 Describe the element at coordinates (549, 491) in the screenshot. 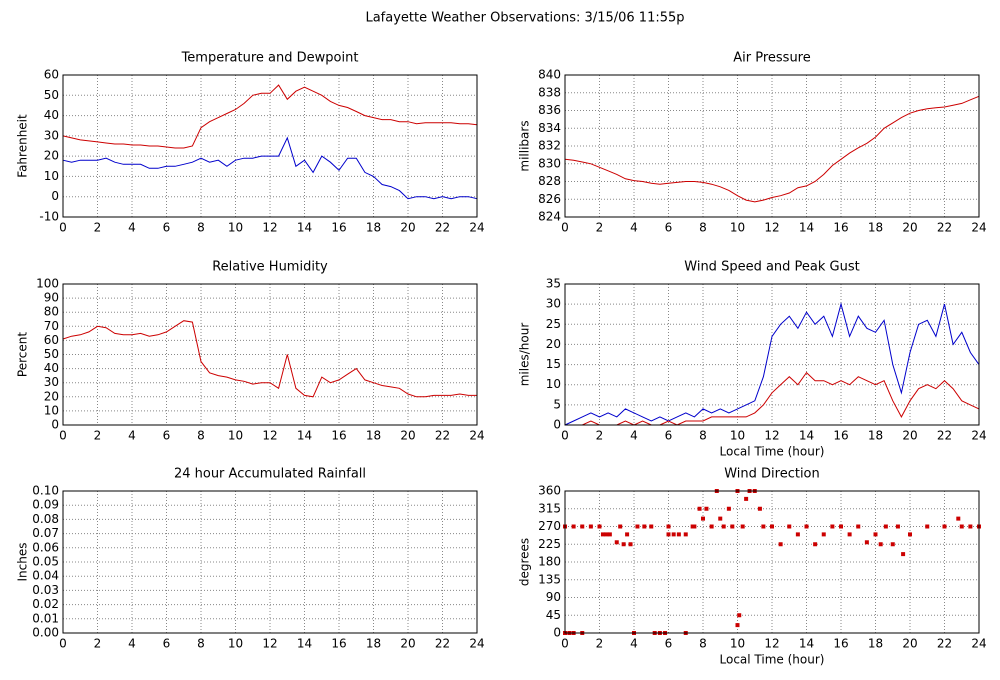

I see `y-tick-label: 360` at that location.